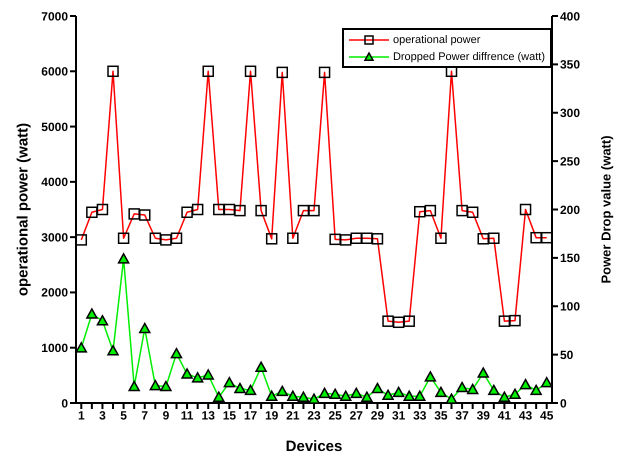 The width and height of the screenshot is (628, 465). I want to click on x-tick-label: 19, so click(272, 415).